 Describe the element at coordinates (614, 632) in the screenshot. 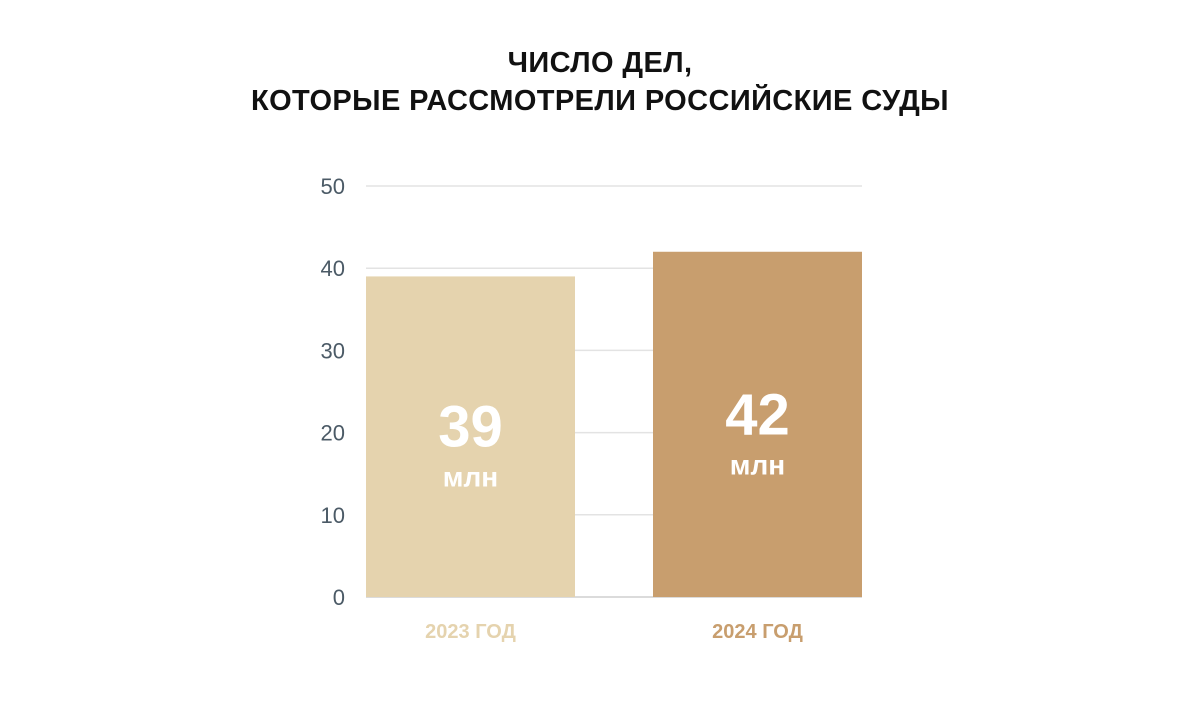

I see `x-axis-categories: 2023 ГОД 2024 ГОД` at that location.